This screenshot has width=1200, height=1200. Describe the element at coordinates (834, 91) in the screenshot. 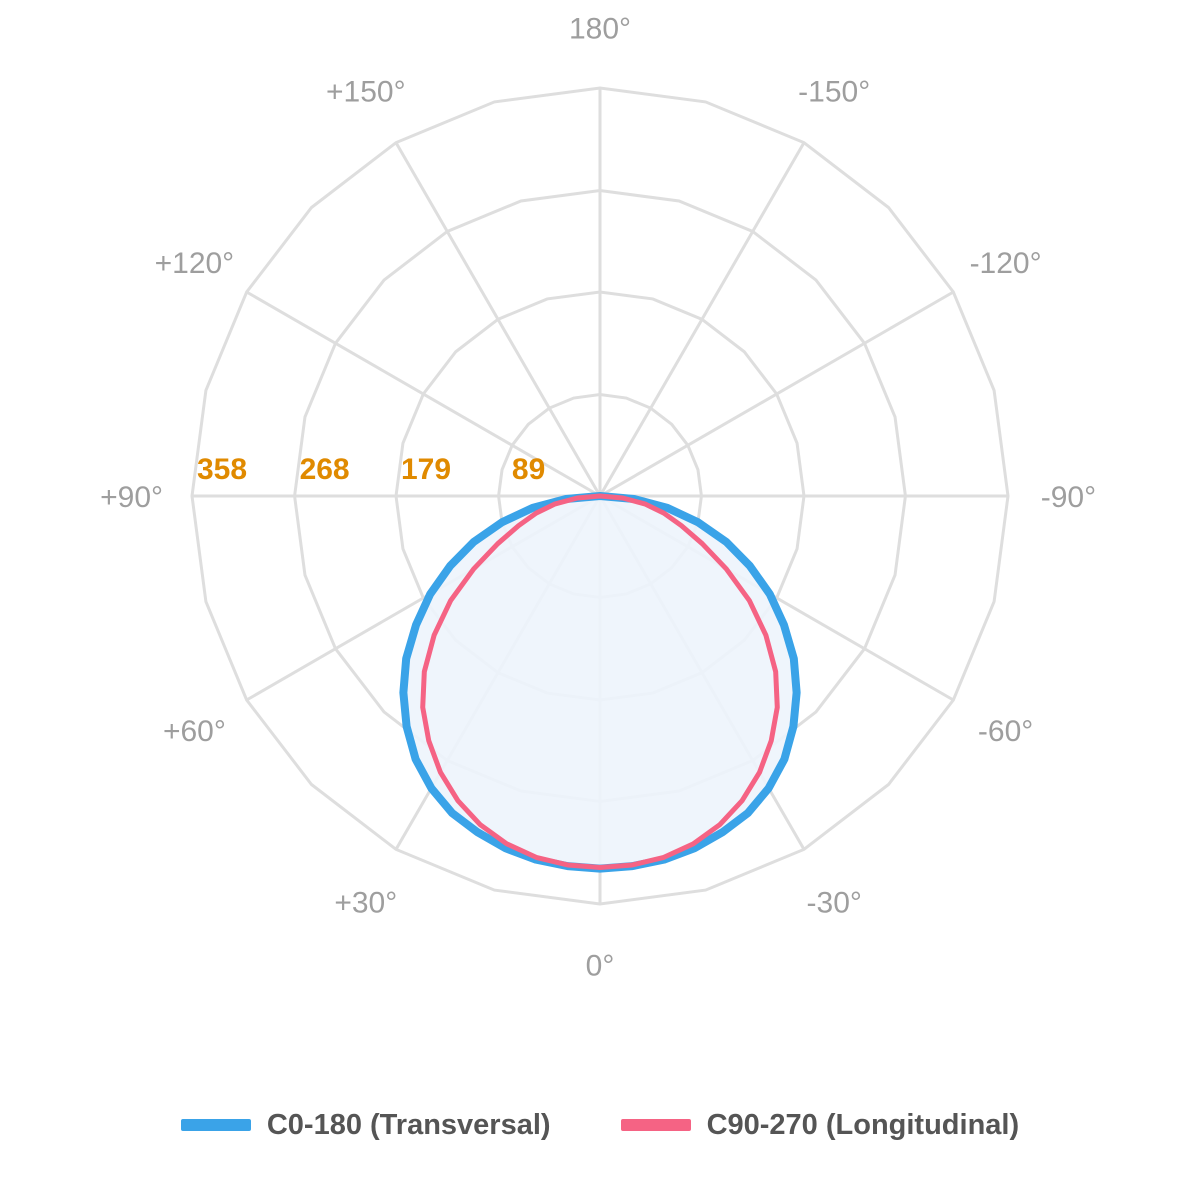

I see `angle-tick-label: -150°` at that location.